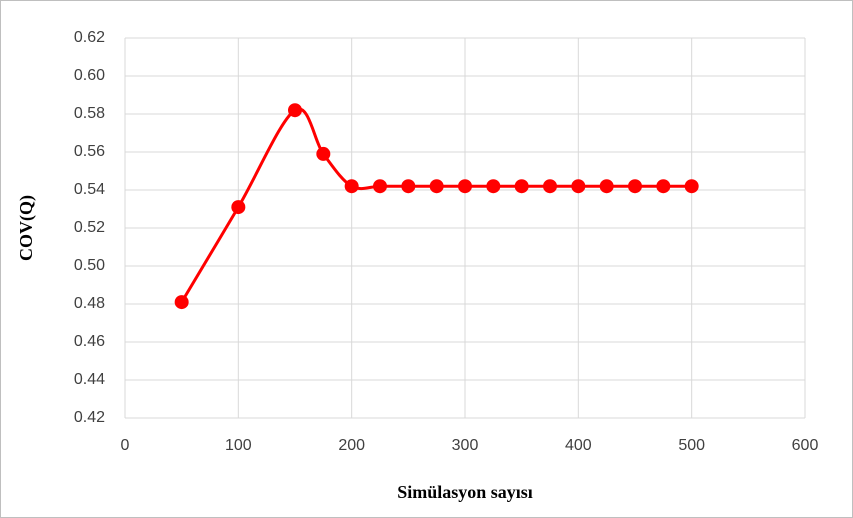  Describe the element at coordinates (691, 445) in the screenshot. I see `x-tick-label: 500` at that location.